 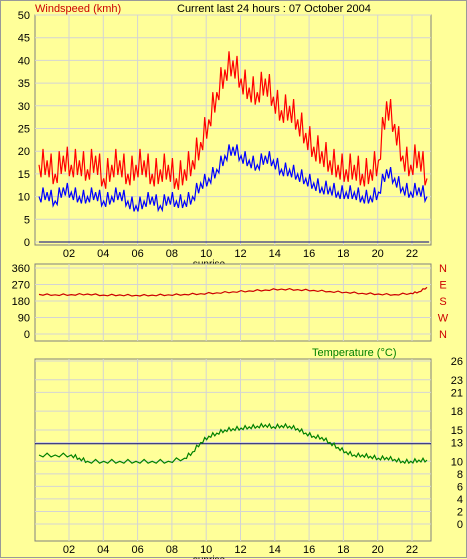 I want to click on y-tick-label: 25, so click(x=24, y=130).